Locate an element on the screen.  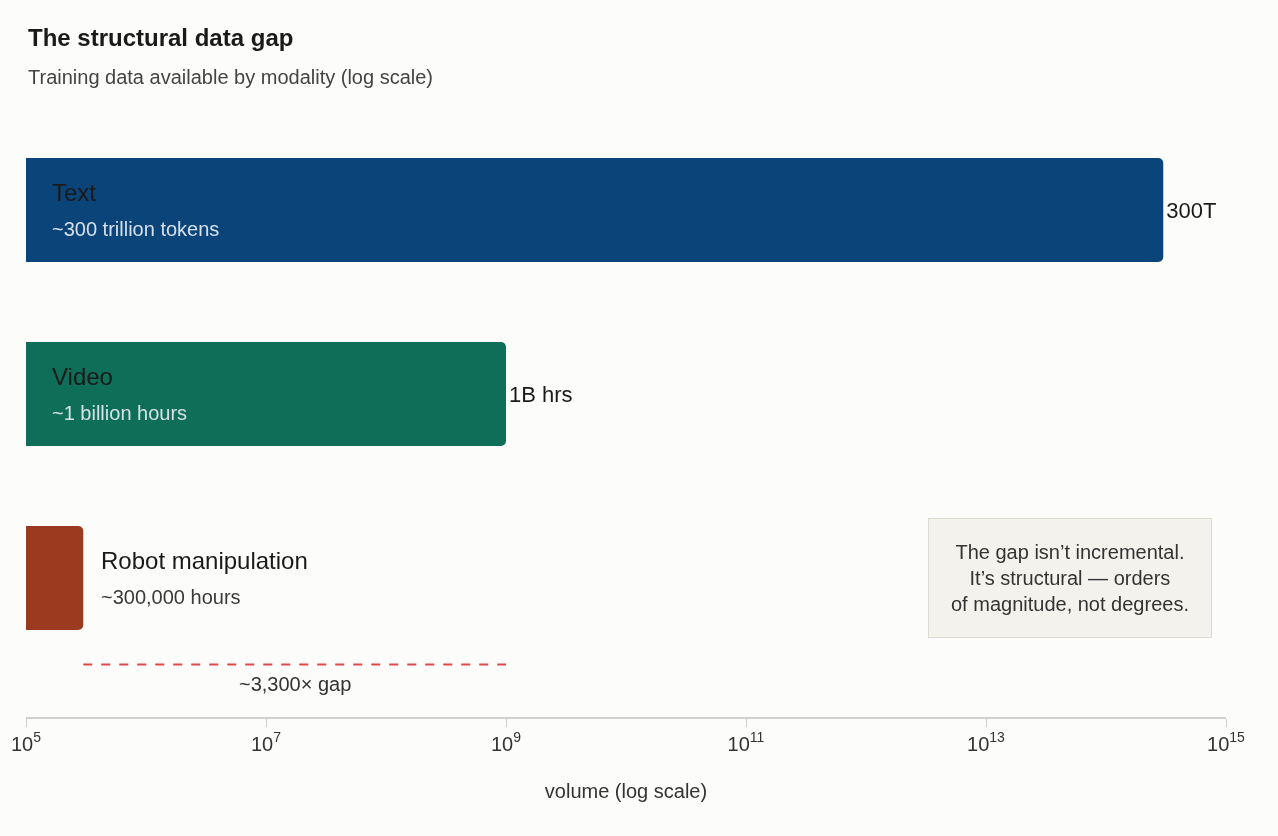
x-tick-label: 10$^{9}$ is located at coordinates (506, 742).